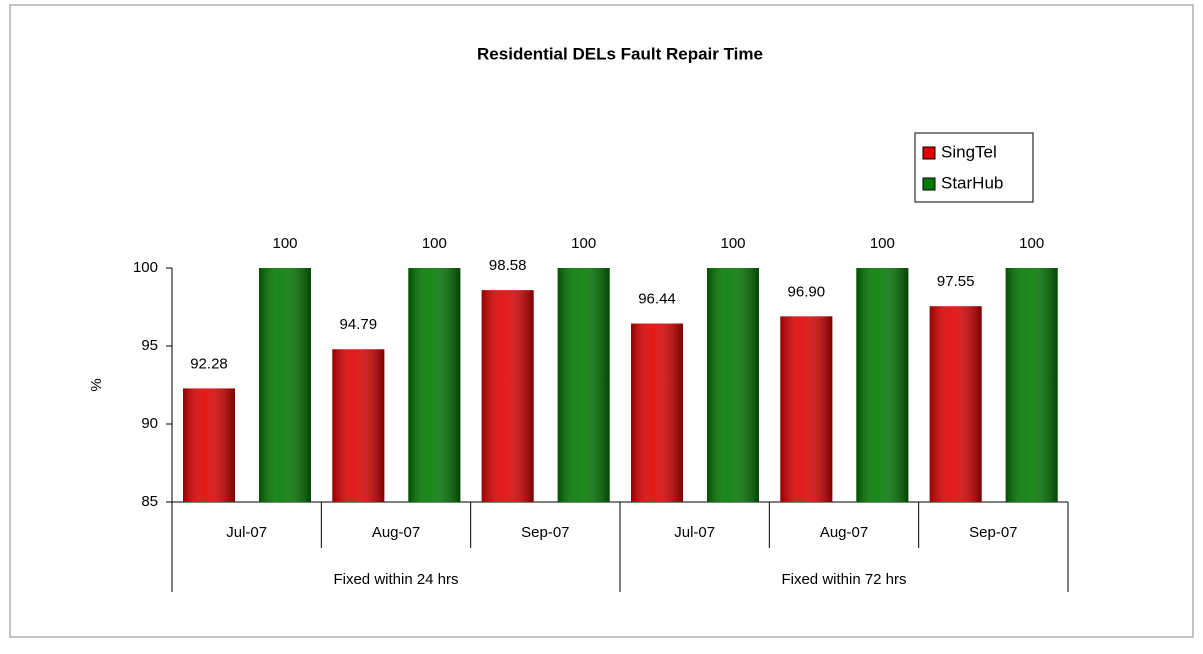 This screenshot has width=1203, height=654. Describe the element at coordinates (209, 363) in the screenshot. I see `data-label: 92.28` at that location.